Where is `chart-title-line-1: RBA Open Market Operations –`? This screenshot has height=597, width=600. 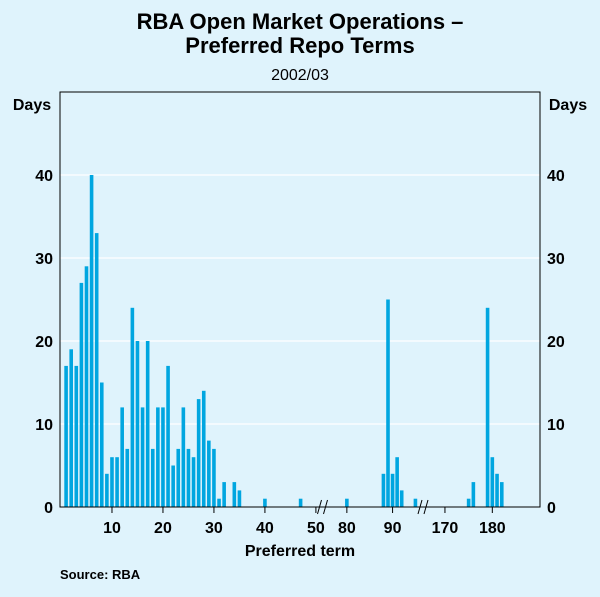
chart-title-line-1: RBA Open Market Operations – is located at coordinates (300, 21).